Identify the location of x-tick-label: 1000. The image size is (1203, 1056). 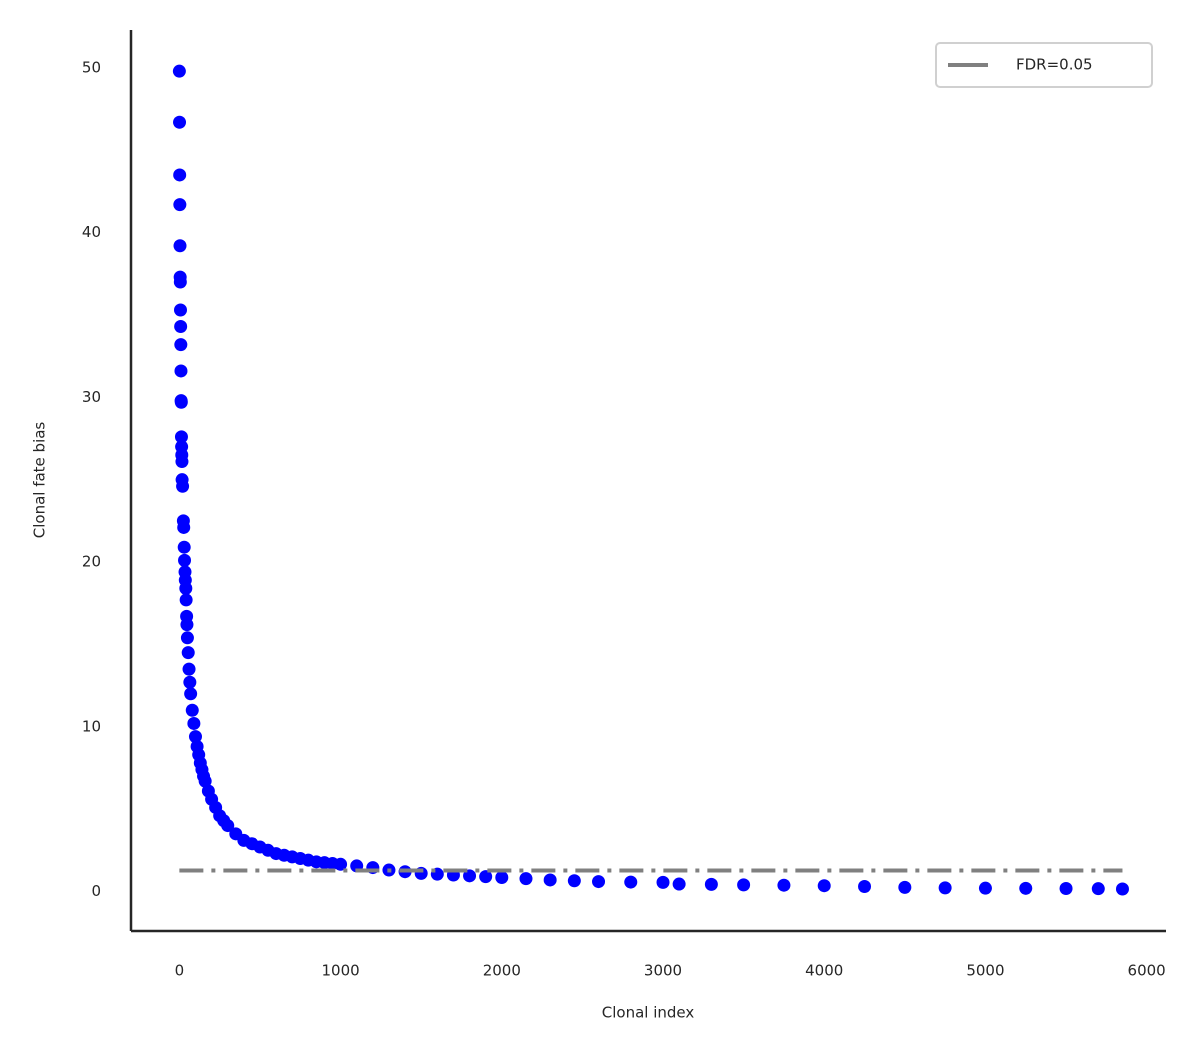
(340, 971).